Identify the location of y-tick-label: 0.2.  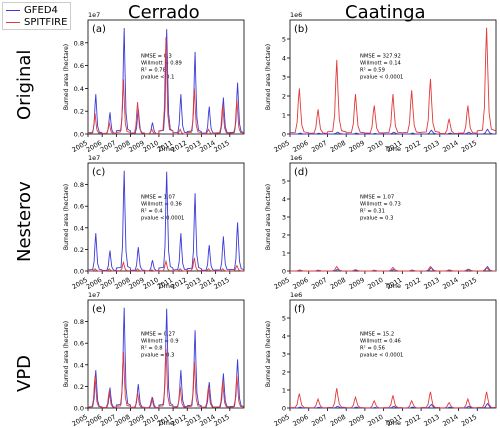
(79, 250).